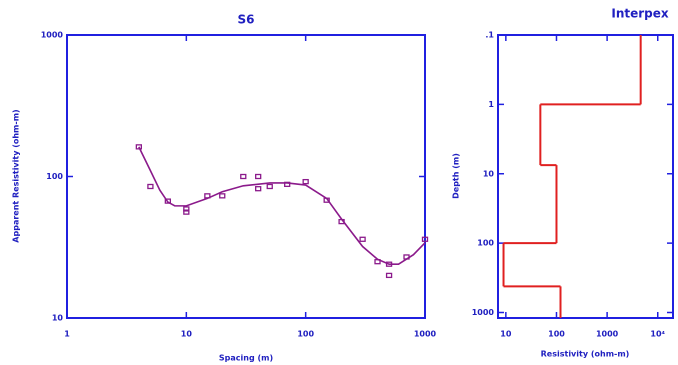 The height and width of the screenshot is (365, 678). I want to click on y-tick-label: .1, so click(489, 35).